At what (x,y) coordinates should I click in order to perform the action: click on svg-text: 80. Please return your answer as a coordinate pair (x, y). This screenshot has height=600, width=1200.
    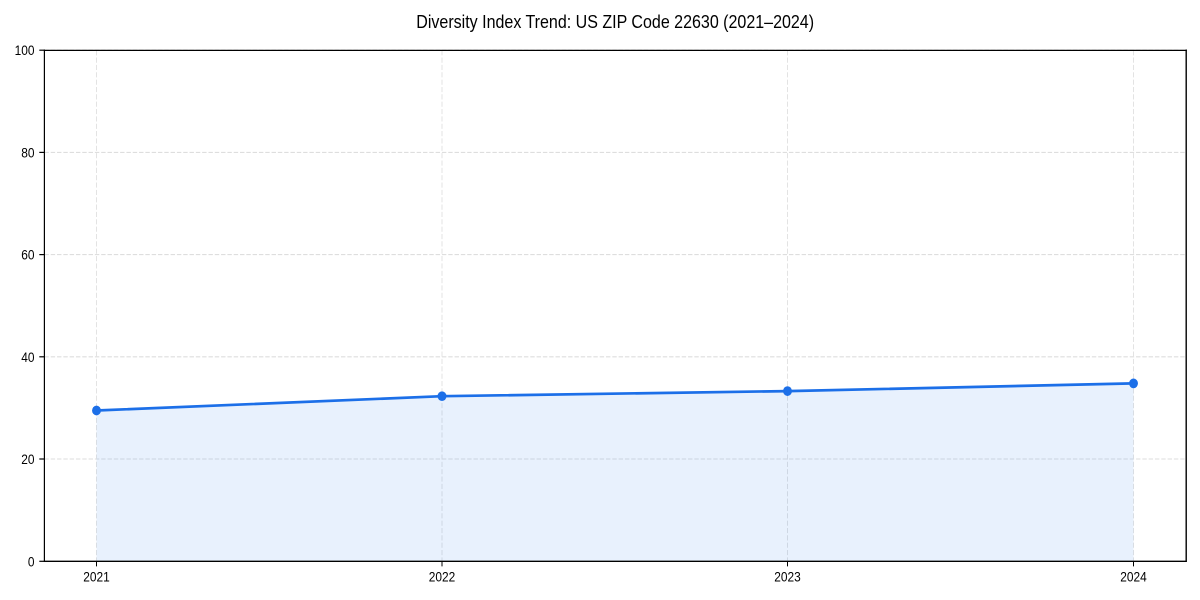
    Looking at the image, I should click on (27, 153).